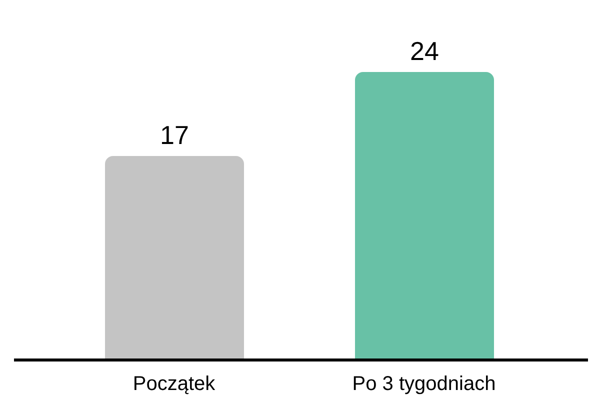  Describe the element at coordinates (424, 51) in the screenshot. I see `data-label: 24` at that location.